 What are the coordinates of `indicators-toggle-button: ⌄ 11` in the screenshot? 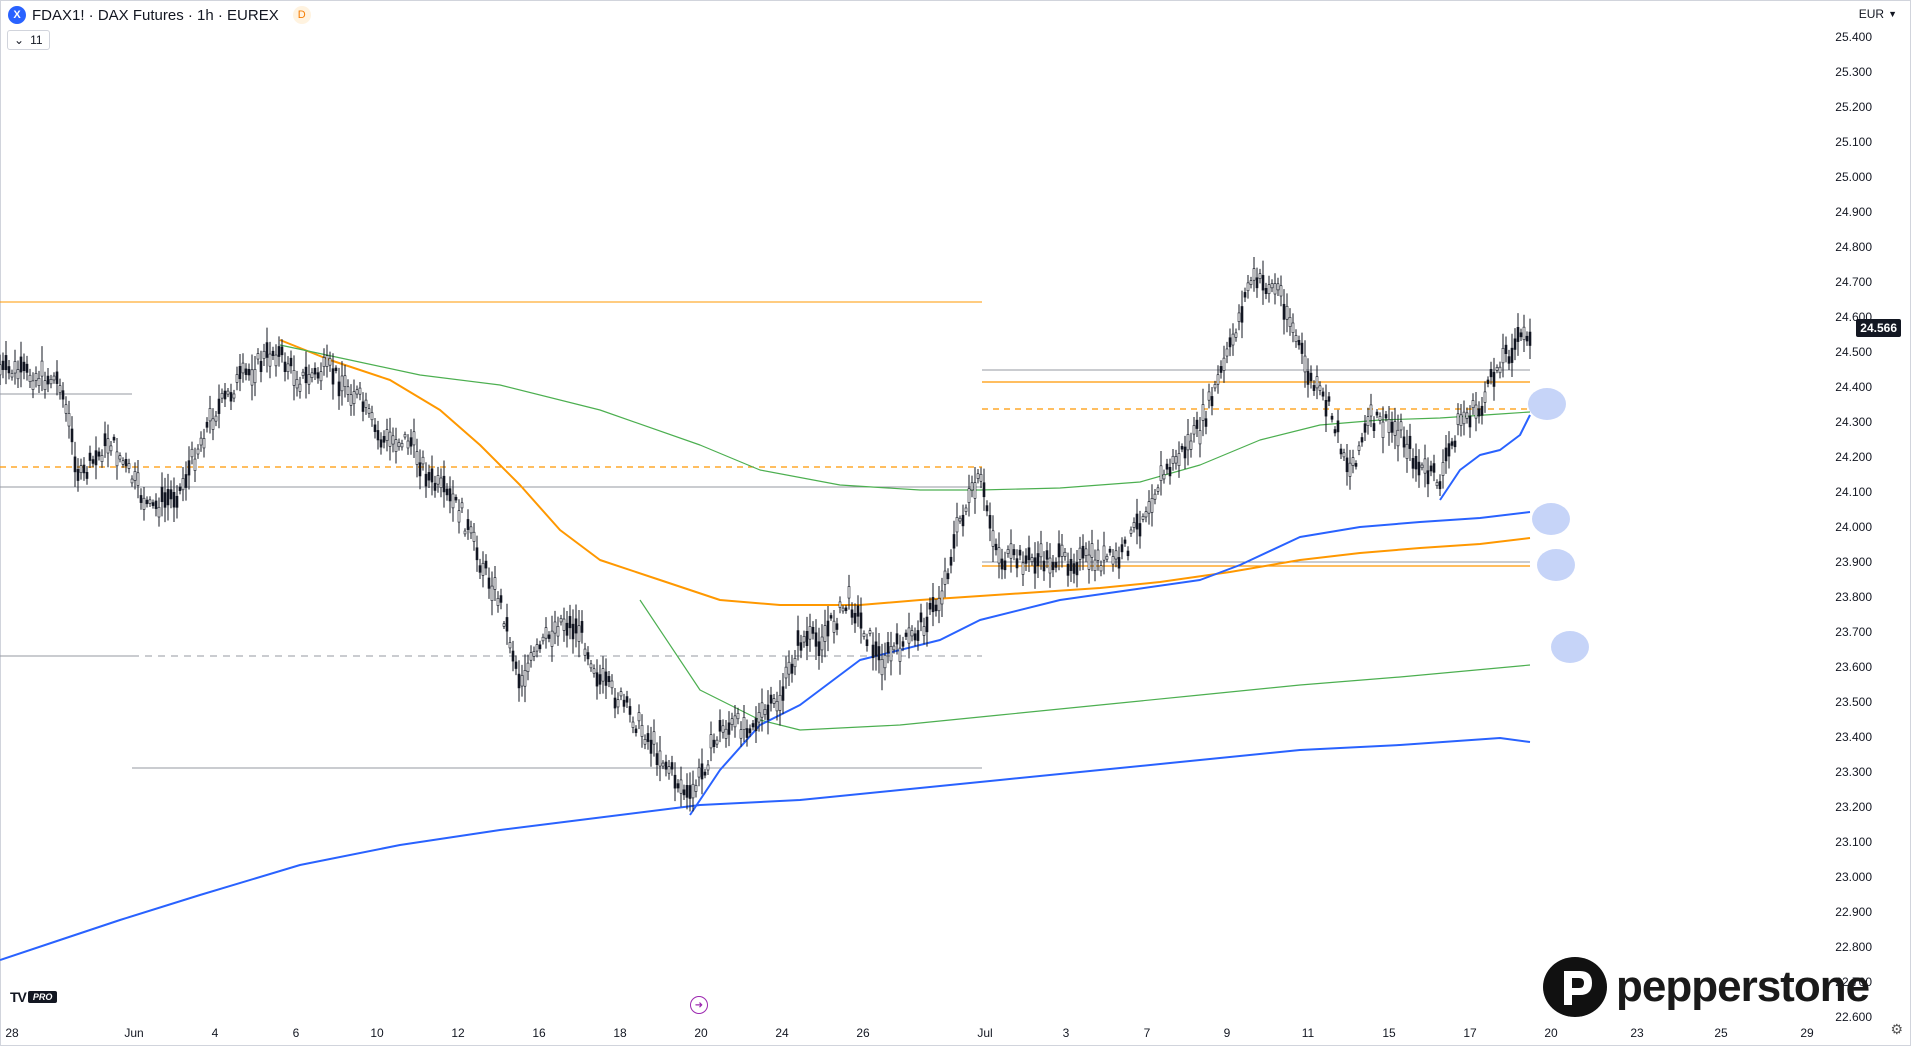 It's located at (28, 40).